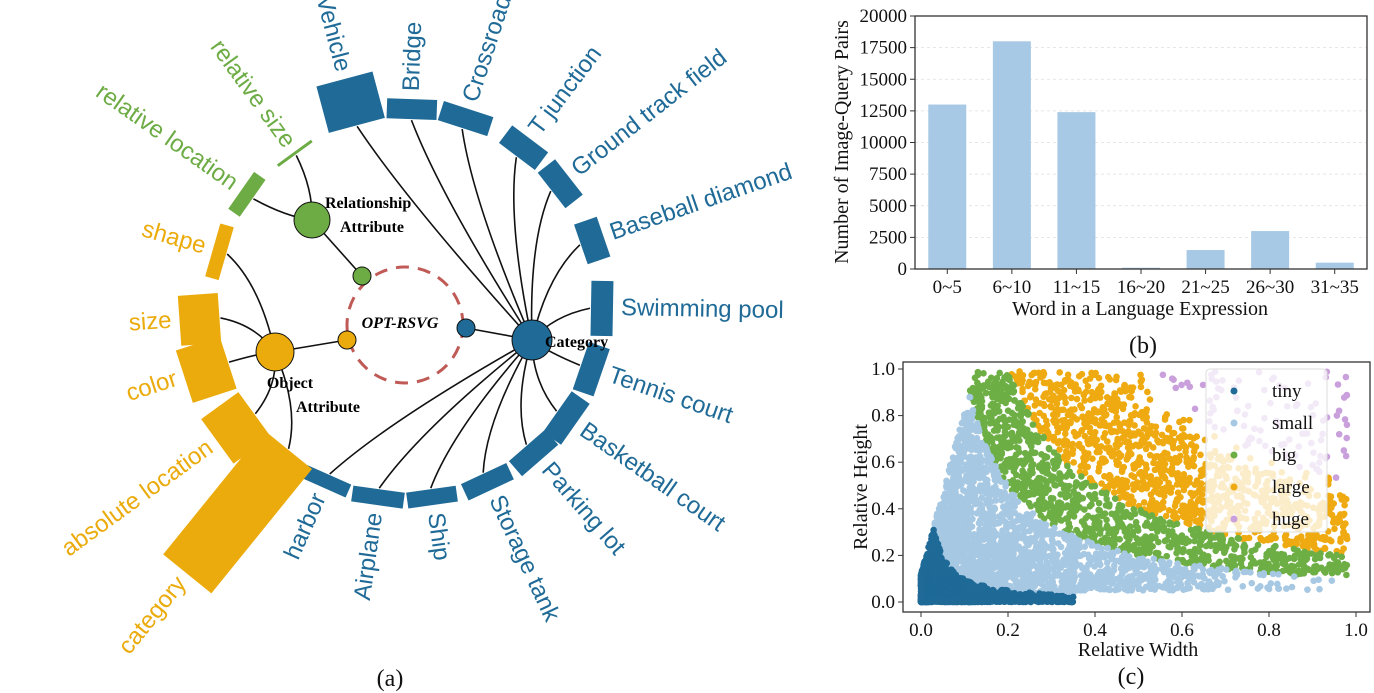  I want to click on bar-21~25, so click(1205, 259).